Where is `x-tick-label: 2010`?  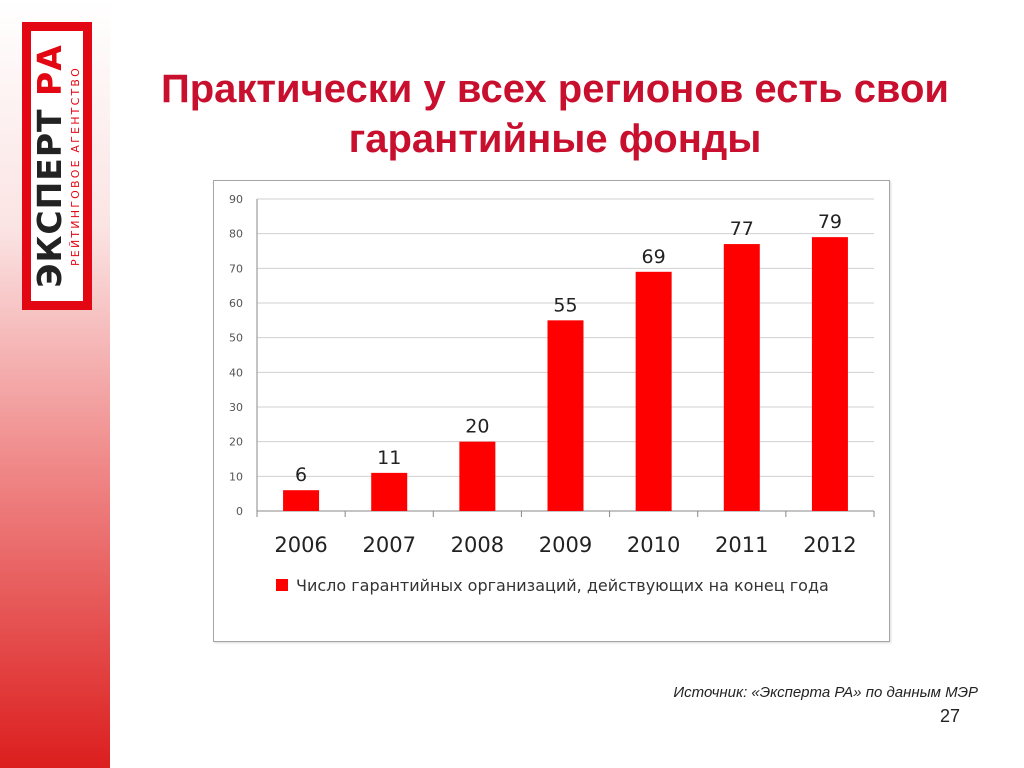 x-tick-label: 2010 is located at coordinates (653, 545).